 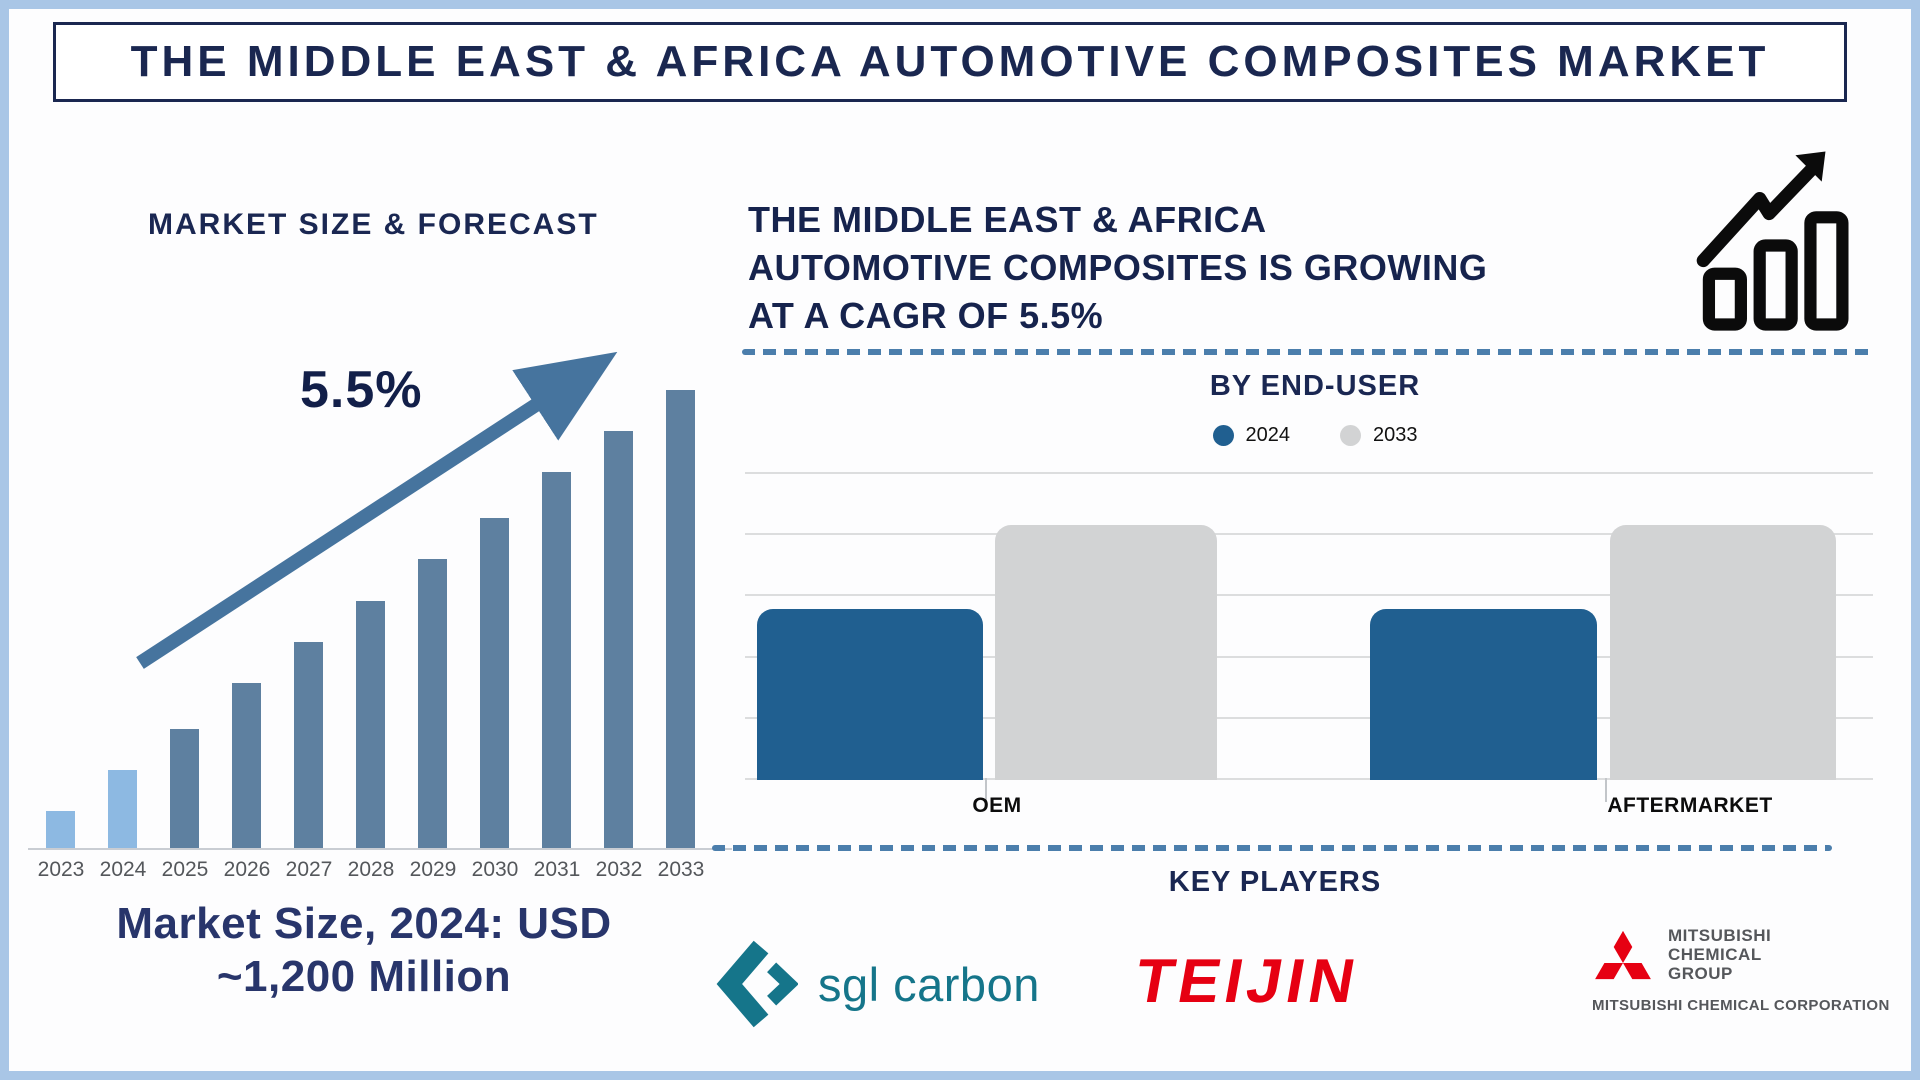 What do you see at coordinates (495, 869) in the screenshot?
I see `year-label: 2030` at bounding box center [495, 869].